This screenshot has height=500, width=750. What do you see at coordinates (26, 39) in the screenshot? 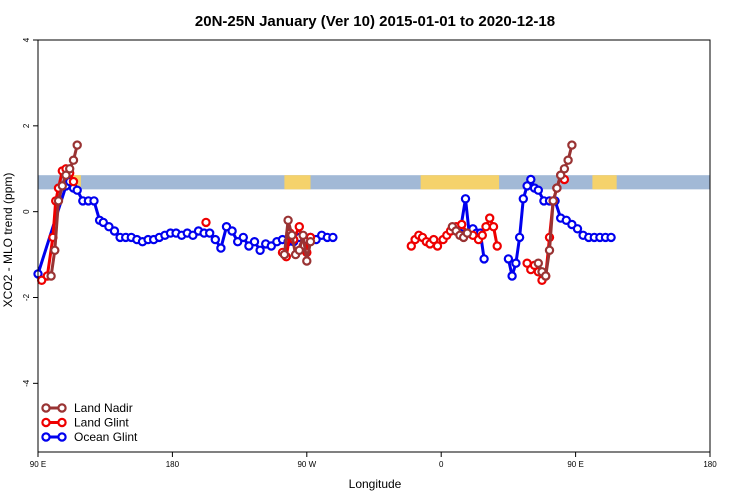
I see `y-tick-label: 4` at bounding box center [26, 39].